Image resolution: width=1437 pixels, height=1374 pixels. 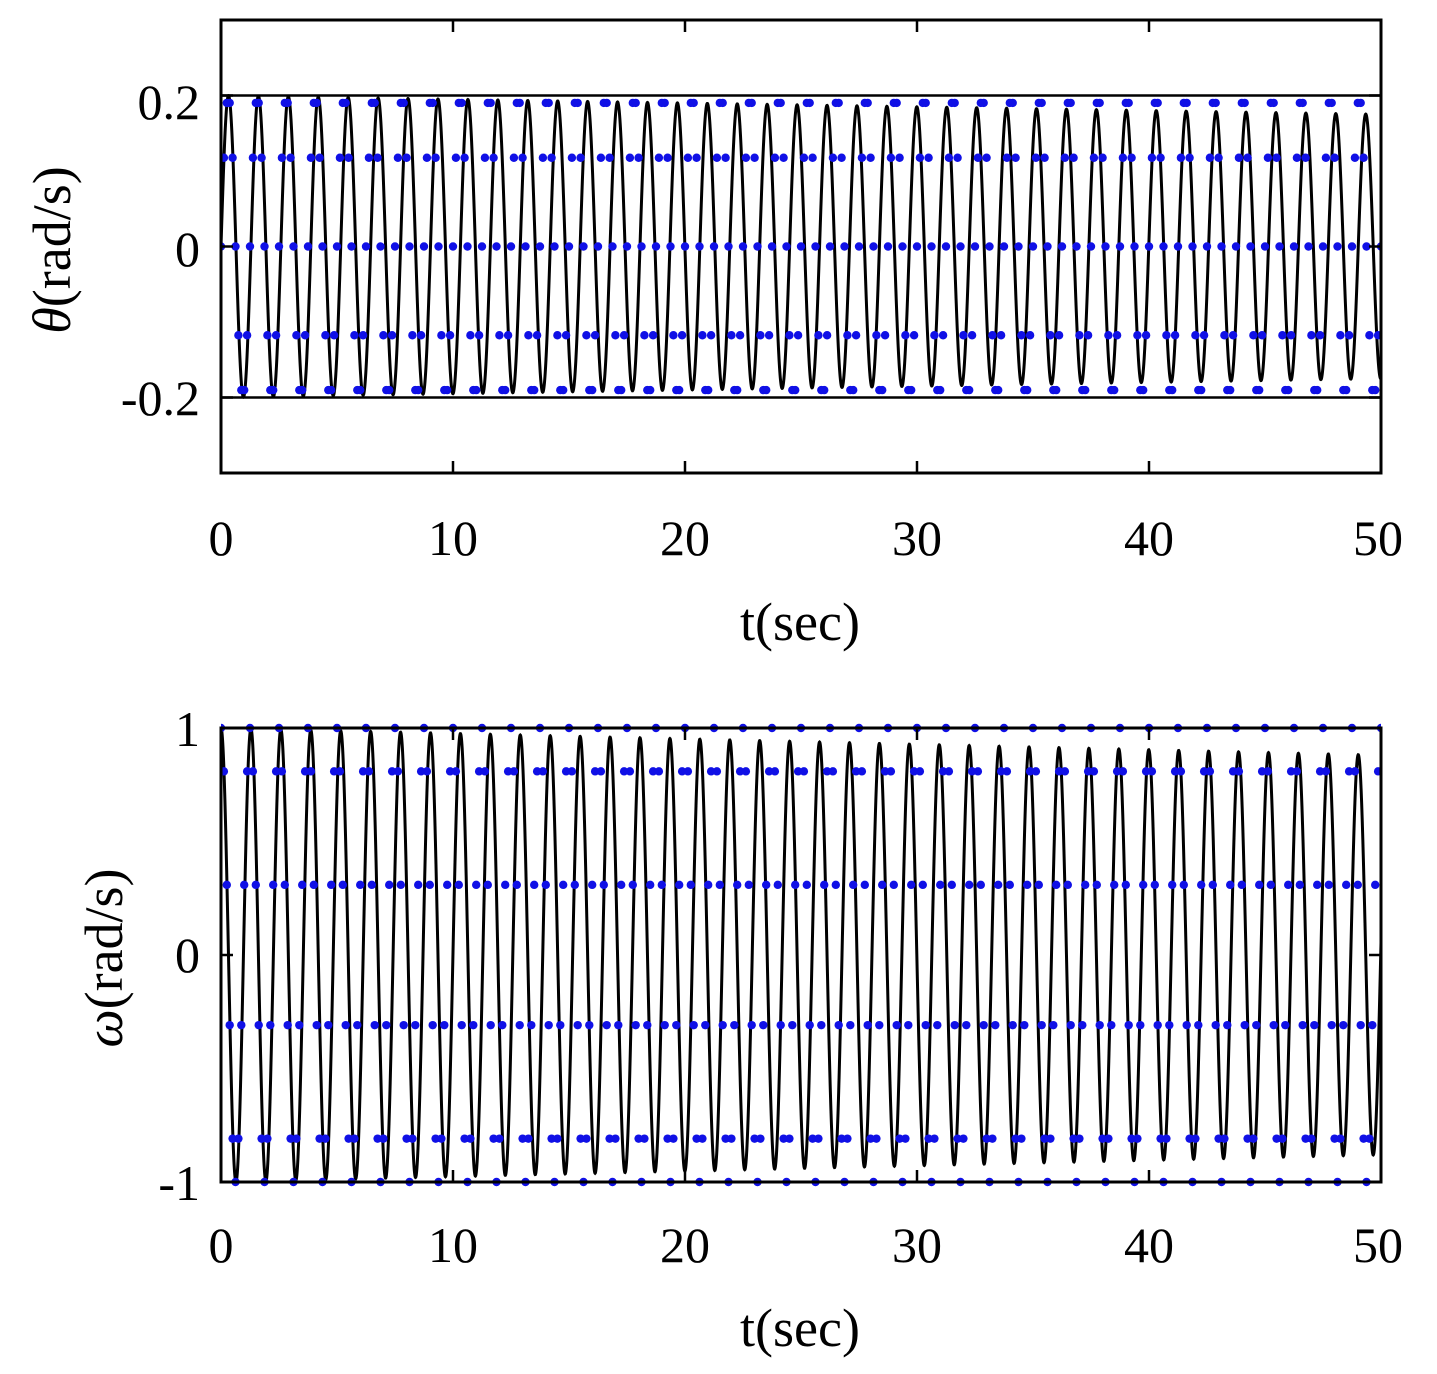 What do you see at coordinates (1149, 1245) in the screenshot?
I see `omega-xtick-label: 40` at bounding box center [1149, 1245].